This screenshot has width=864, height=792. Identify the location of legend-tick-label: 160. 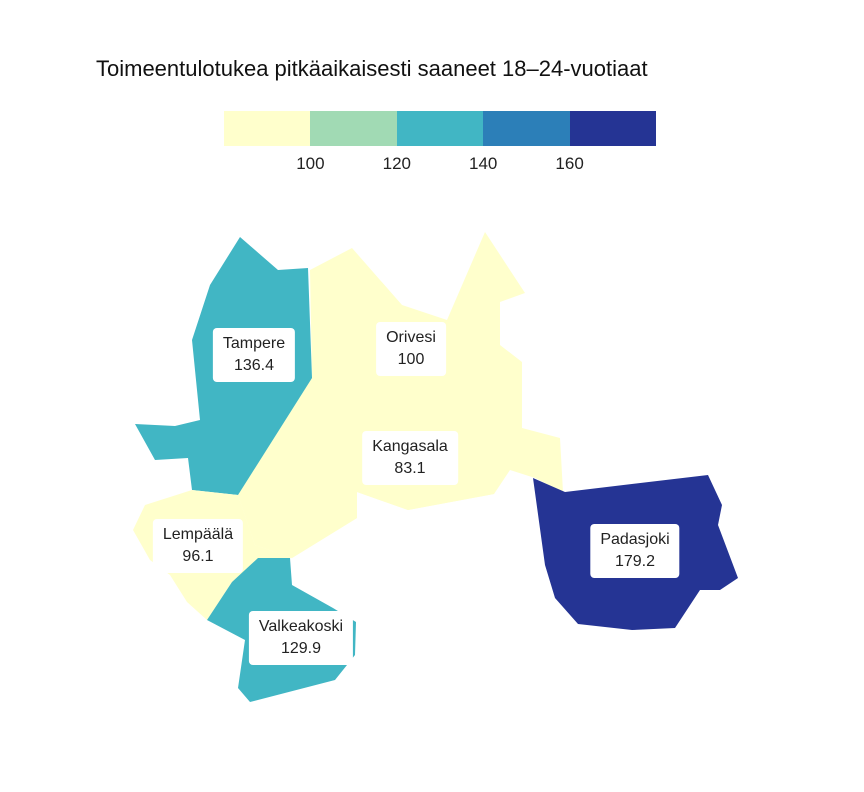
(569, 163).